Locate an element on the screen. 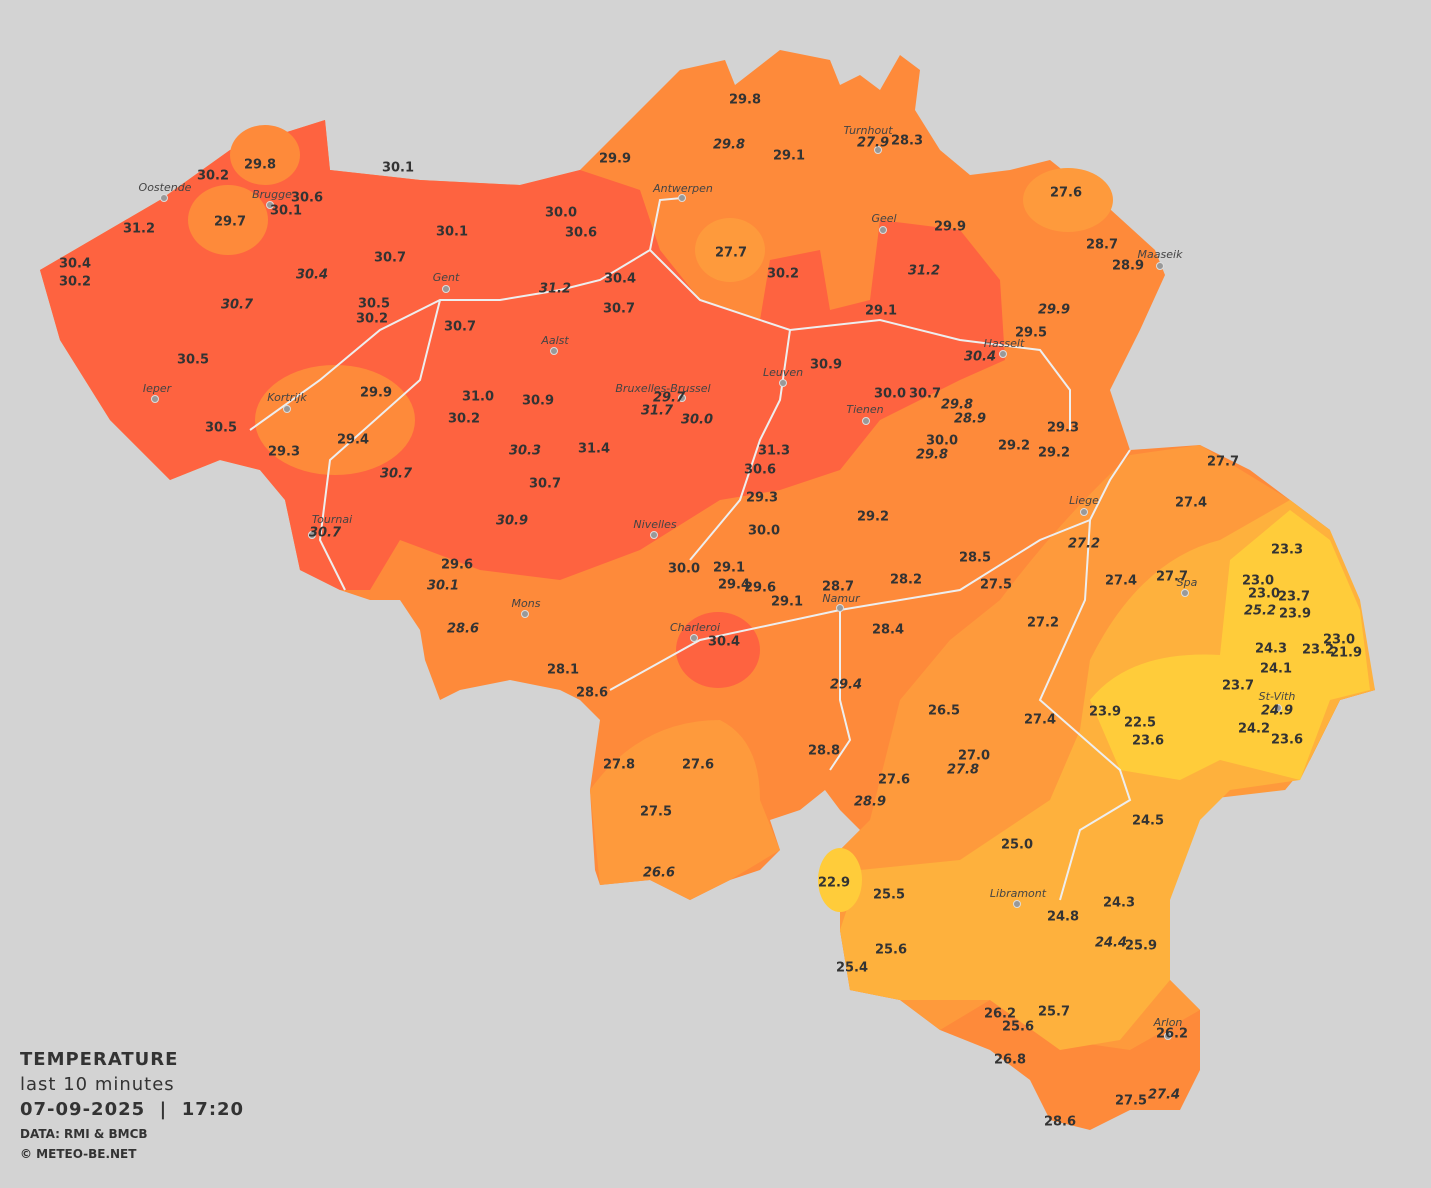  temperature-reading: 27.5 is located at coordinates (656, 812).